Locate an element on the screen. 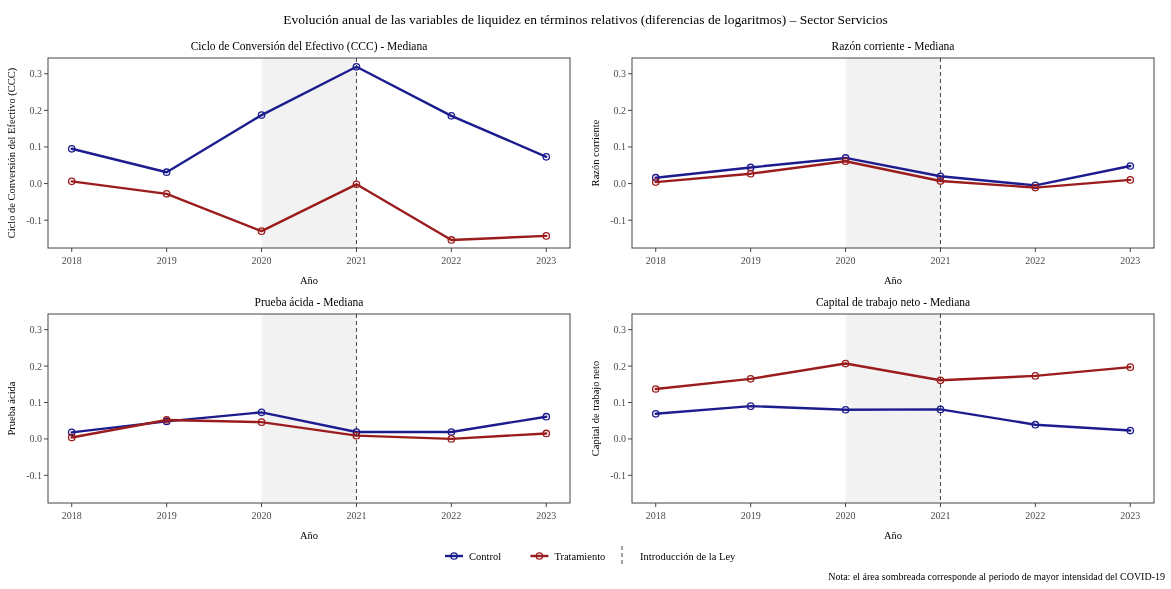 Image resolution: width=1171 pixels, height=589 pixels. legend-label: Tratamiento is located at coordinates (580, 556).